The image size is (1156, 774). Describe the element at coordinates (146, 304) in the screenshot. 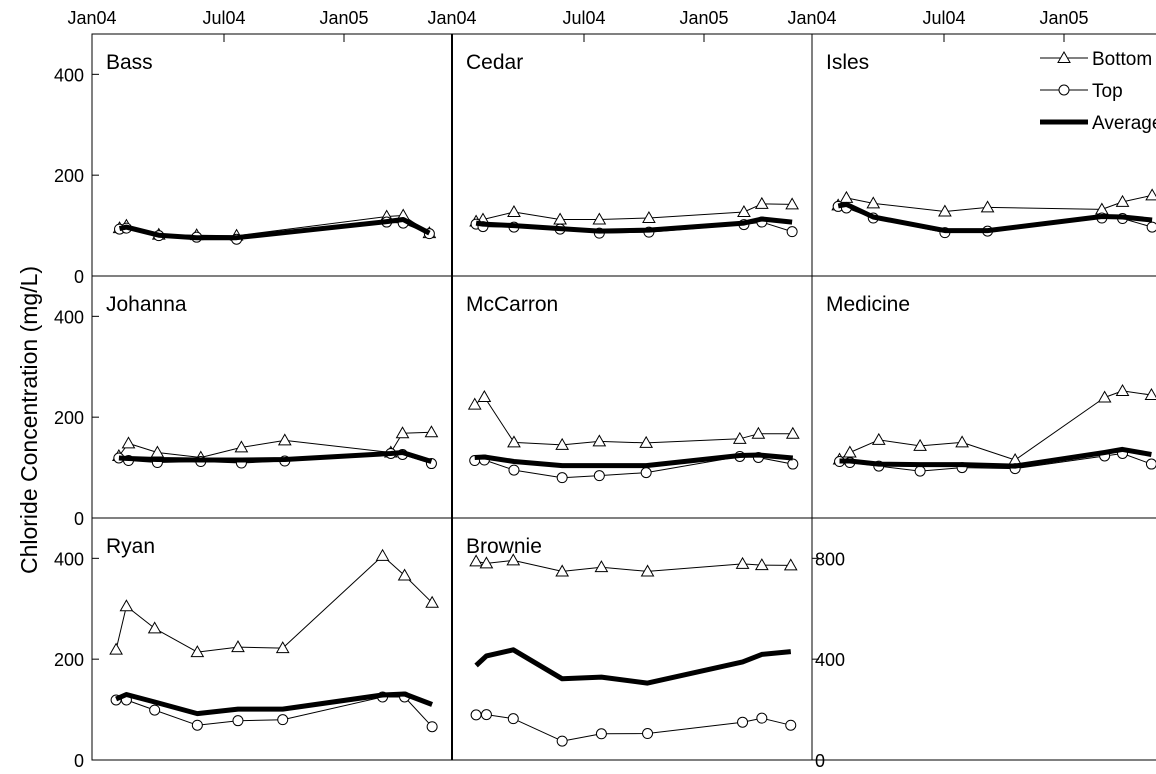

I see `panel-title: Johanna` at that location.